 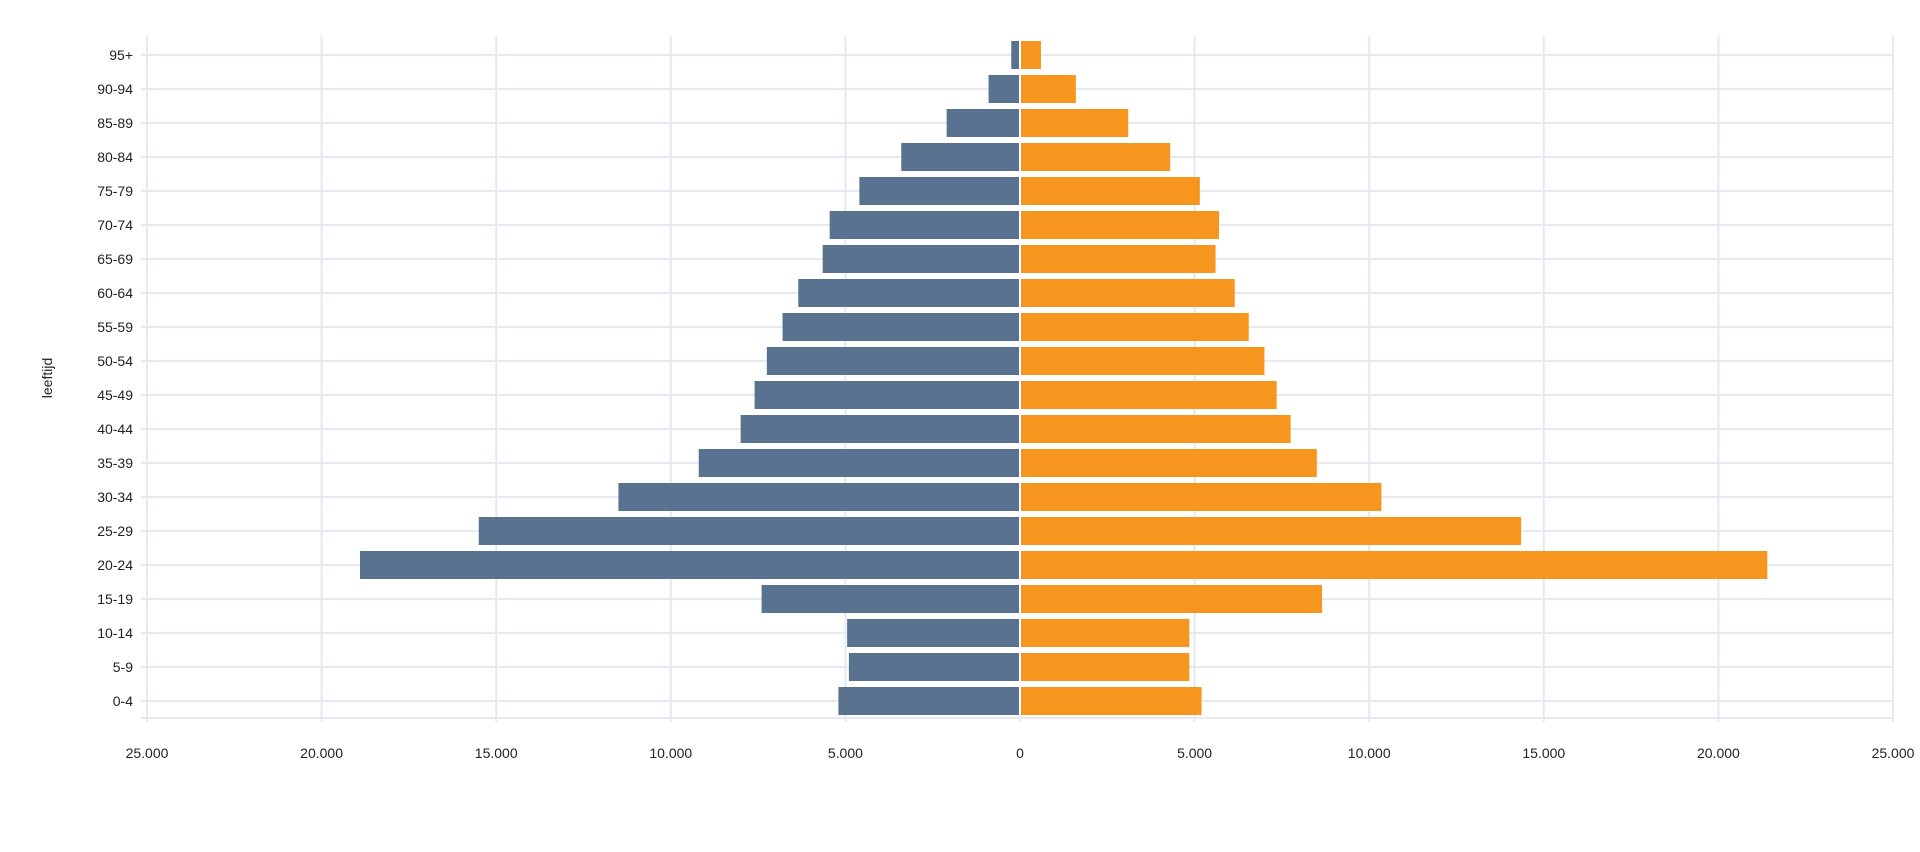 What do you see at coordinates (115, 599) in the screenshot?
I see `y-tick-label: 15-19` at bounding box center [115, 599].